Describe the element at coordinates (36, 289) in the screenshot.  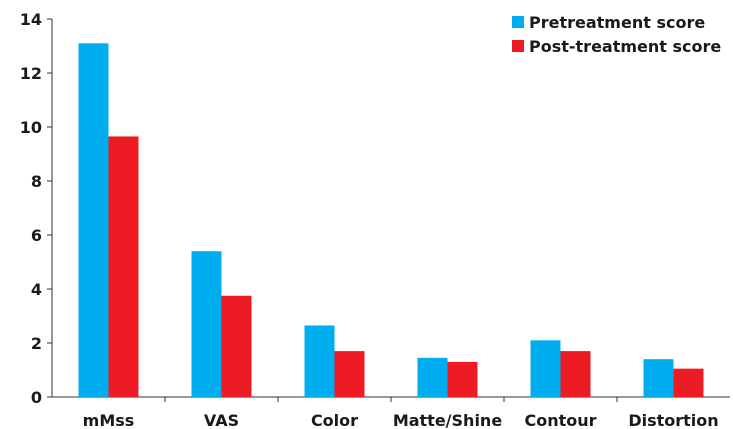
I see `y-tick-label: 4` at that location.